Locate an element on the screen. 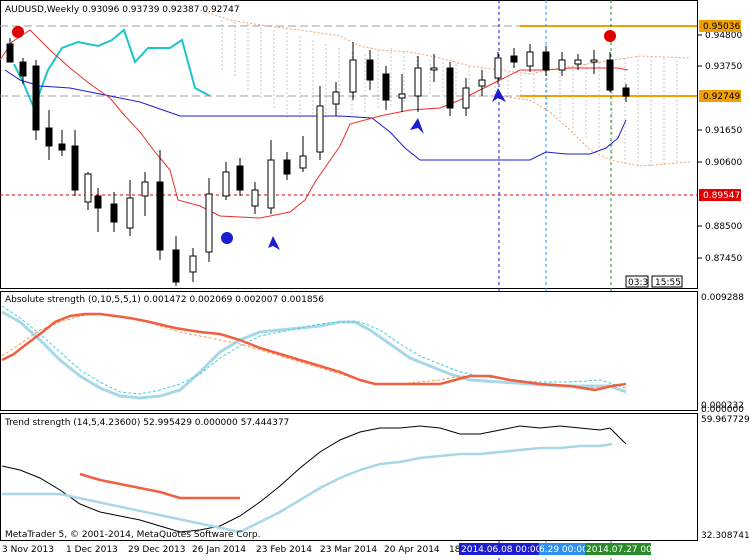 The image size is (750, 560). time-label: 23 Mar 2014 is located at coordinates (348, 550).